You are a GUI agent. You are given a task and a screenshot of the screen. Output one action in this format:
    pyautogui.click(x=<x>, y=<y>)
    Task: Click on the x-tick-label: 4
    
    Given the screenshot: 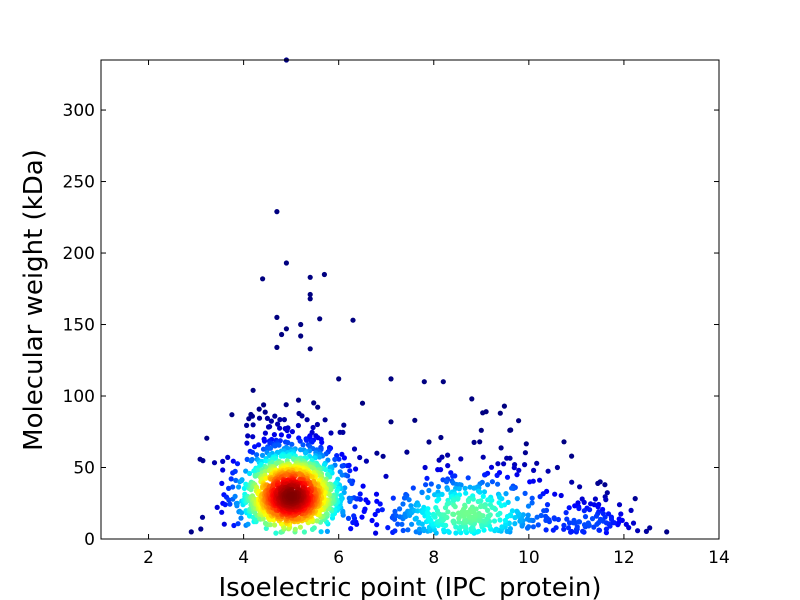 What is the action you would take?
    pyautogui.click(x=243, y=558)
    